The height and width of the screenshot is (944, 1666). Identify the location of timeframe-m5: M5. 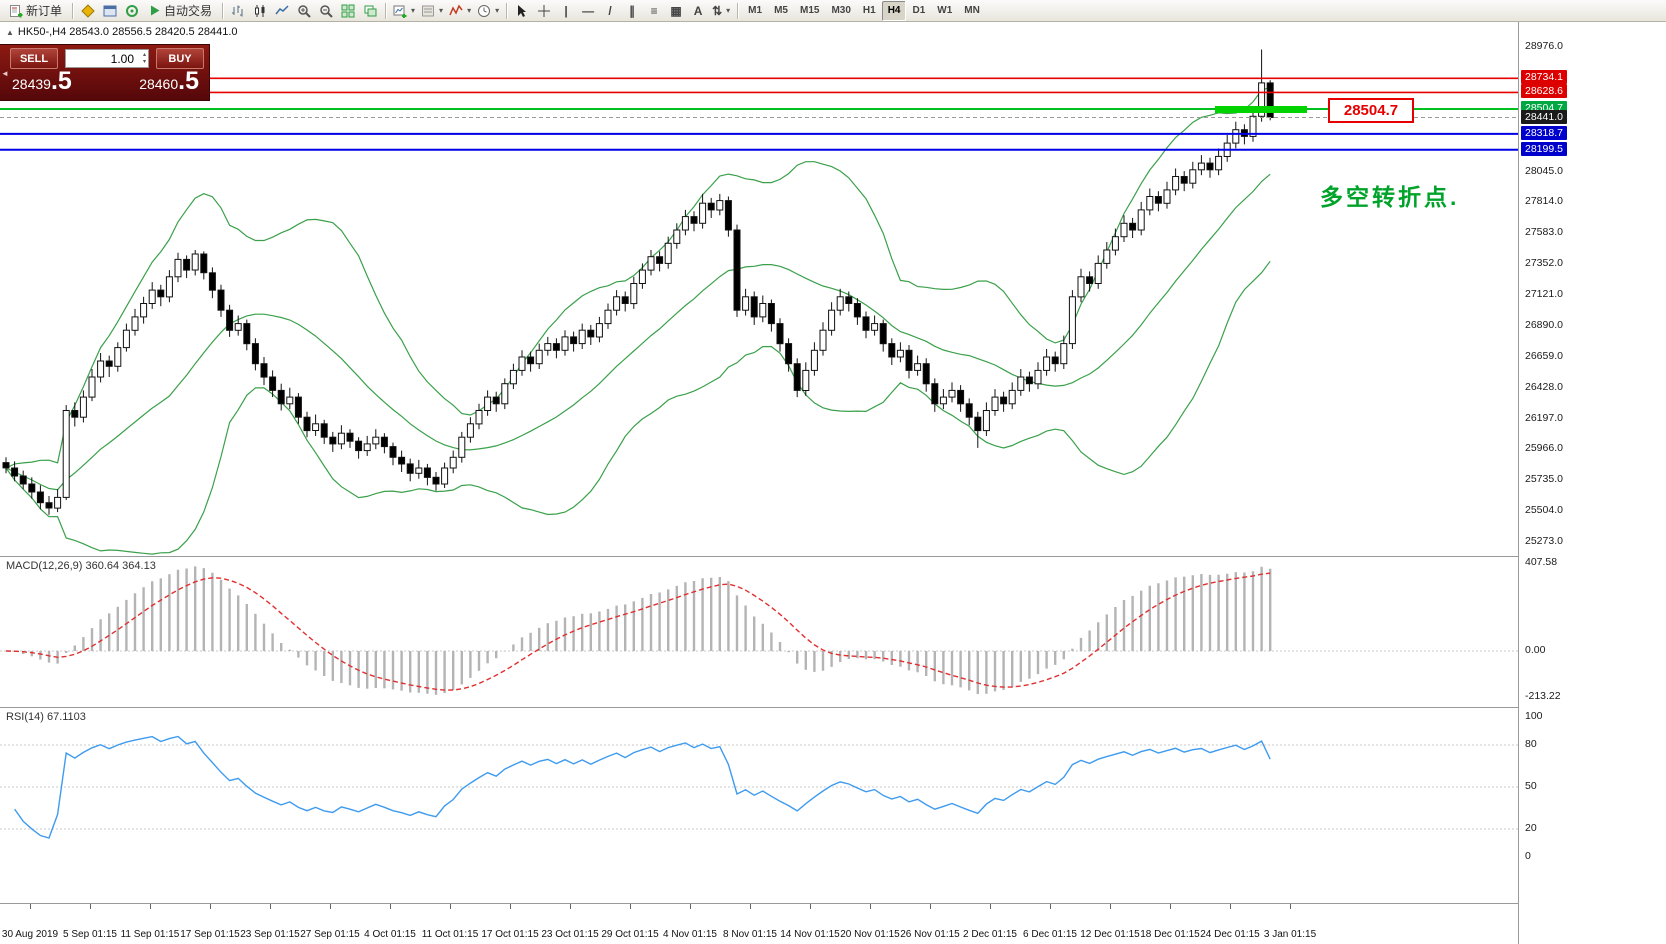
(781, 11).